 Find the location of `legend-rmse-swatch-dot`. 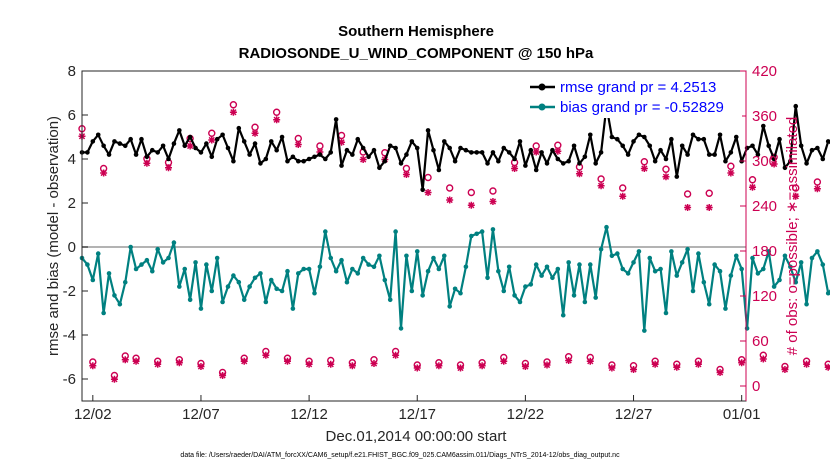

legend-rmse-swatch-dot is located at coordinates (542, 87).